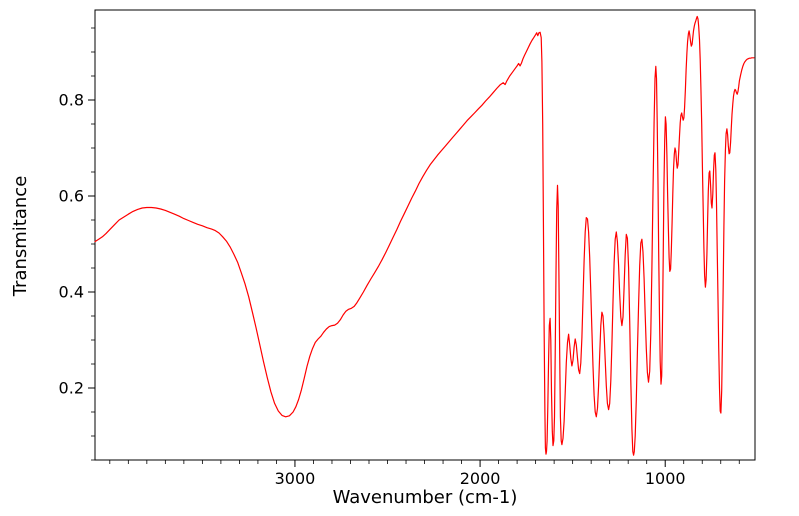 This screenshot has width=799, height=516. I want to click on y-tick-label: 0.6, so click(71, 196).